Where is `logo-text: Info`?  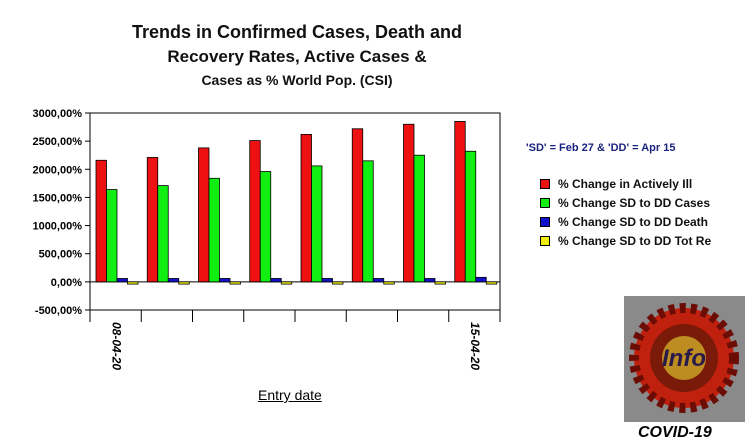
logo-text: Info is located at coordinates (684, 358).